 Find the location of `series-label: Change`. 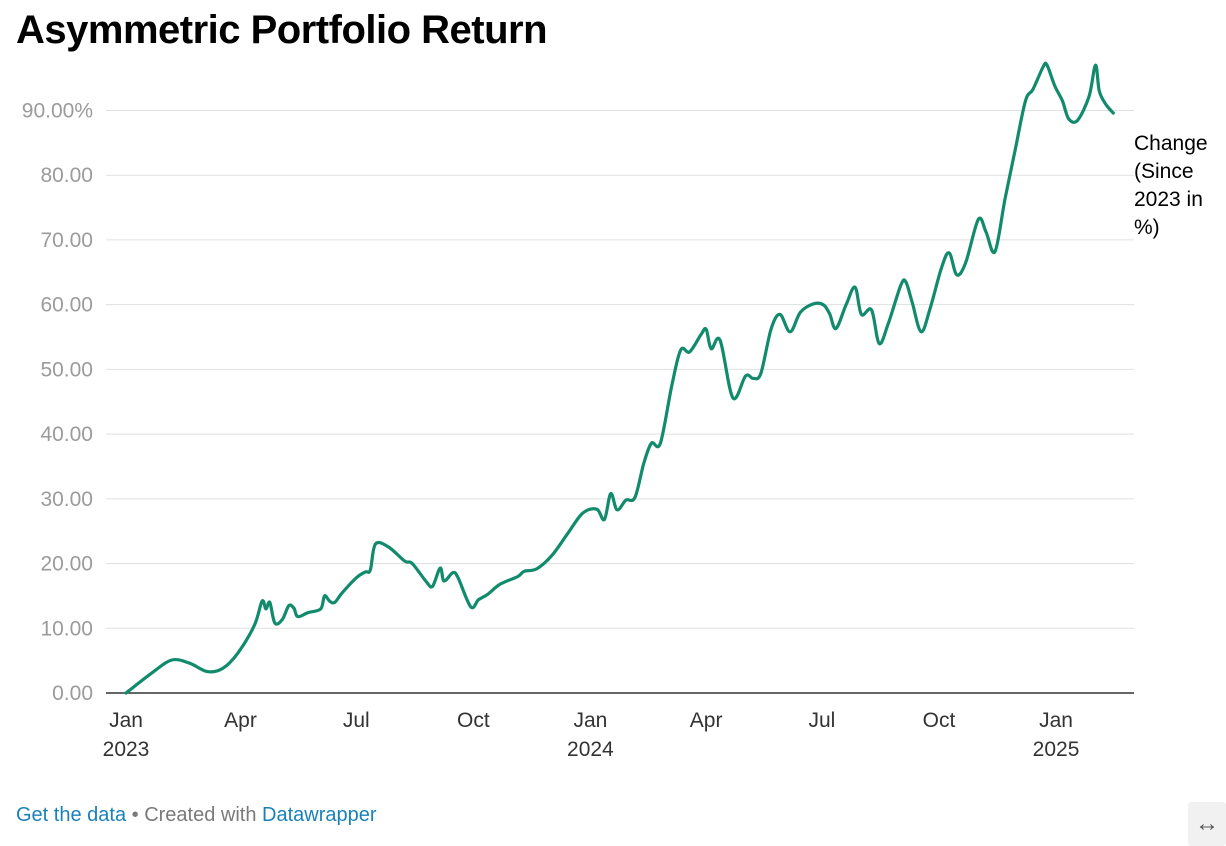

series-label: Change is located at coordinates (1171, 143).